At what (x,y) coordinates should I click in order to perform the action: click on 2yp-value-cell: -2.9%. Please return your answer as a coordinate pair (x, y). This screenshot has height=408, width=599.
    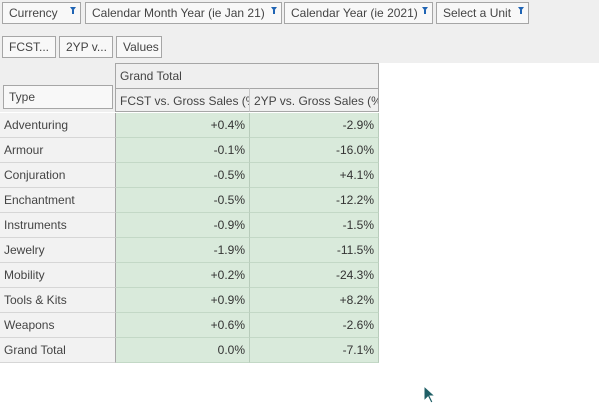
    Looking at the image, I should click on (314, 125).